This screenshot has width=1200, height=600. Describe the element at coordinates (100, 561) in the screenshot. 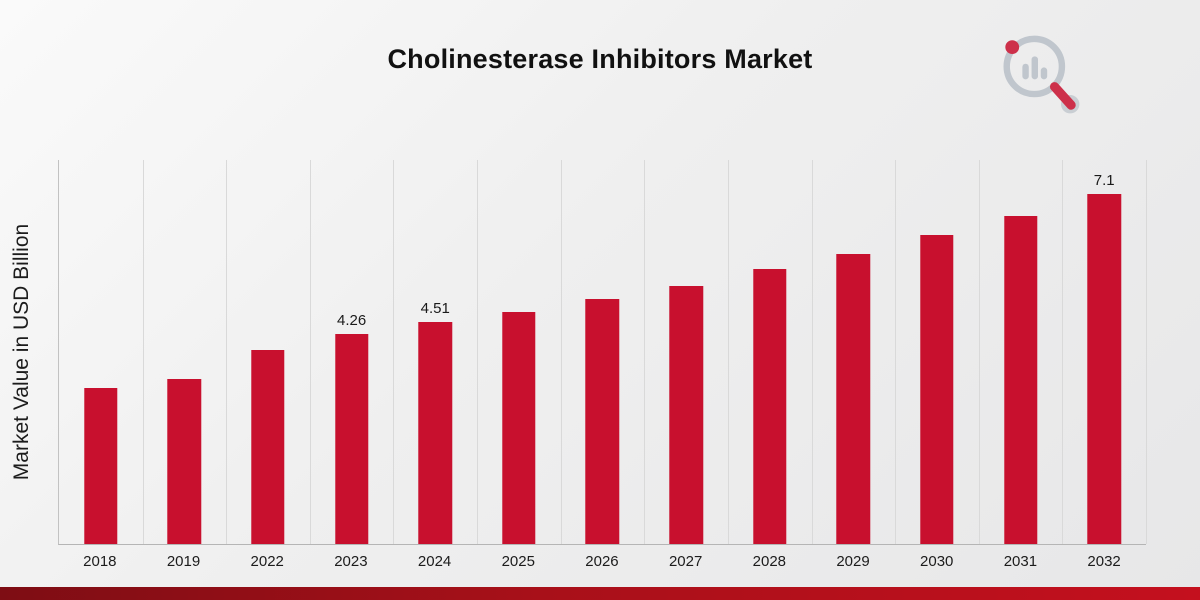

I see `x-tick-label: 2018` at that location.